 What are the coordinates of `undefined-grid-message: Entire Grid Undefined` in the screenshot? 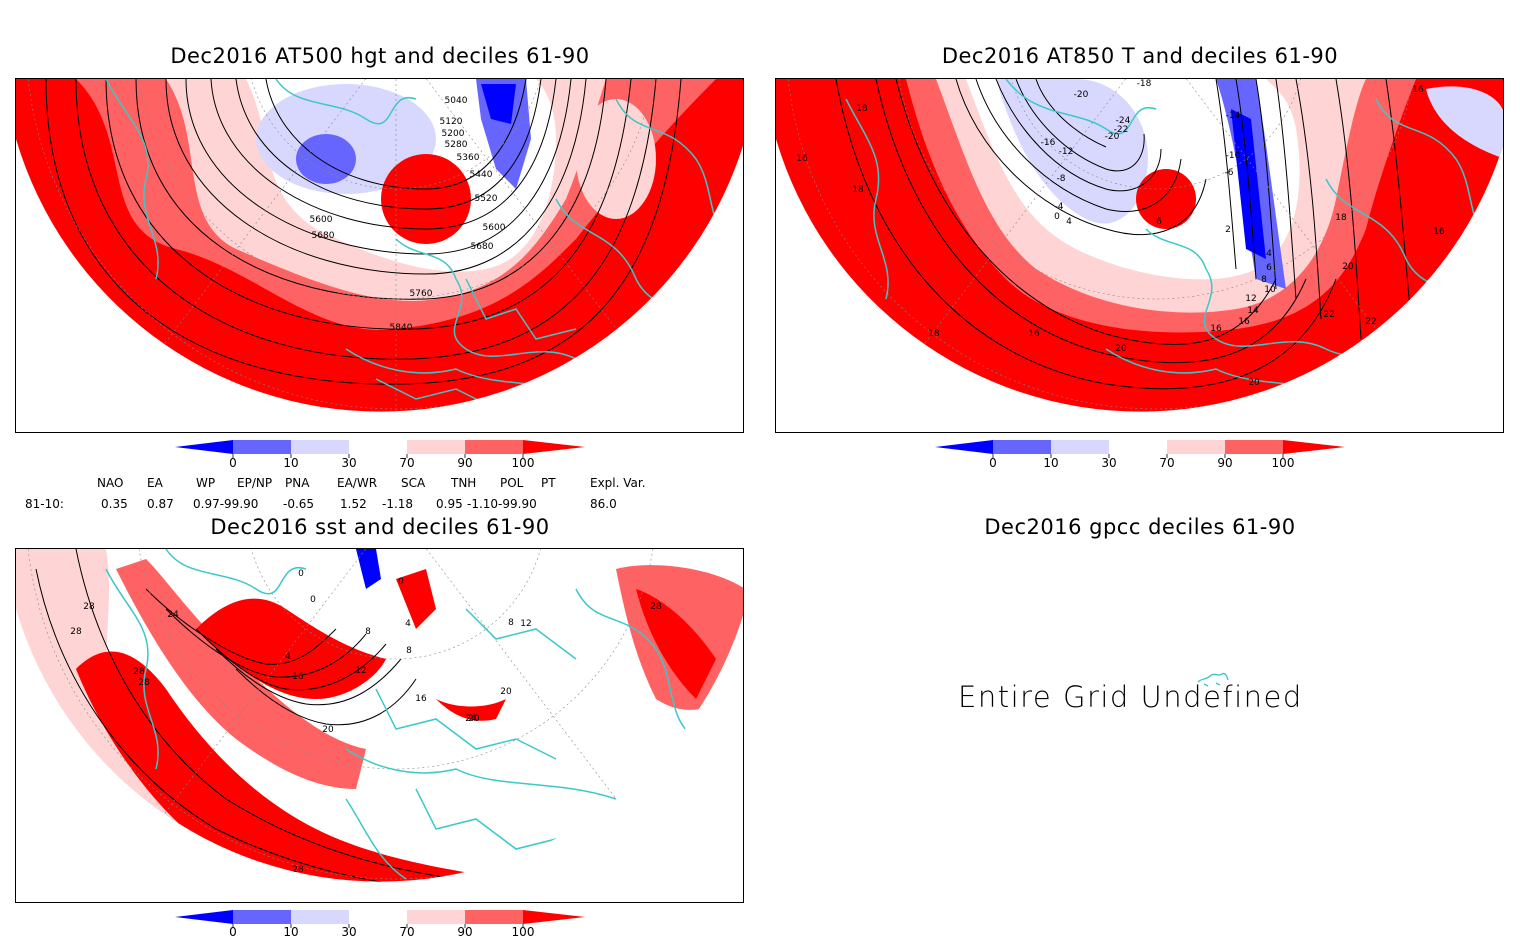 It's located at (1130, 697).